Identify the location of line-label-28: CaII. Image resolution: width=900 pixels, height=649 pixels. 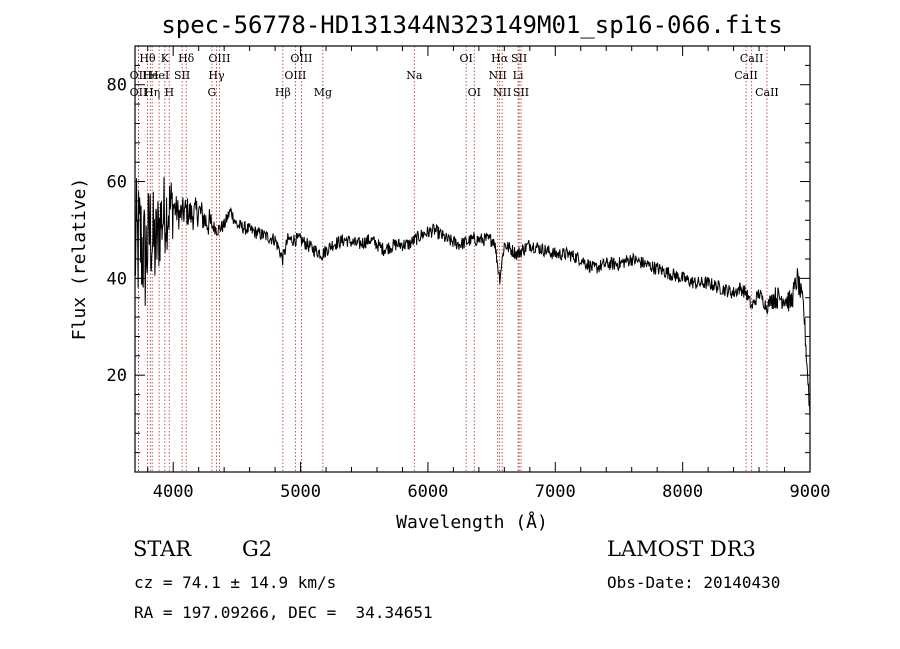
(767, 92).